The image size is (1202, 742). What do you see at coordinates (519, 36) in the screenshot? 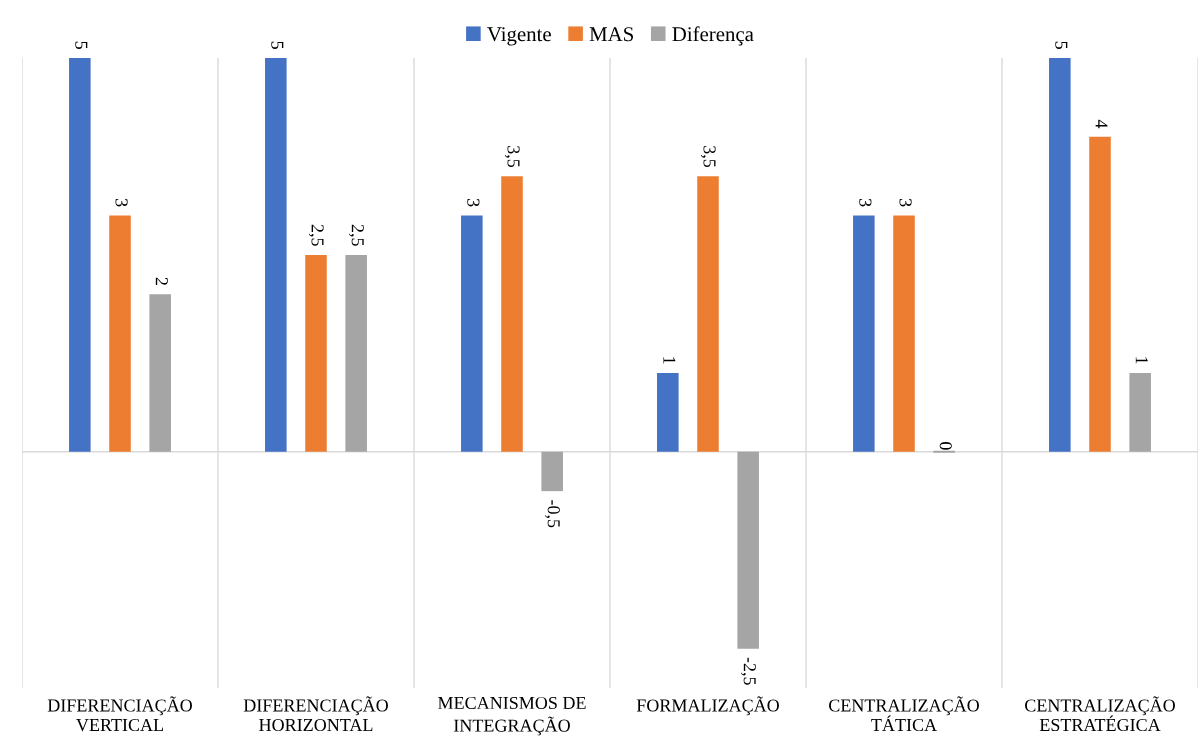
I see `legend-label: Vigente` at bounding box center [519, 36].